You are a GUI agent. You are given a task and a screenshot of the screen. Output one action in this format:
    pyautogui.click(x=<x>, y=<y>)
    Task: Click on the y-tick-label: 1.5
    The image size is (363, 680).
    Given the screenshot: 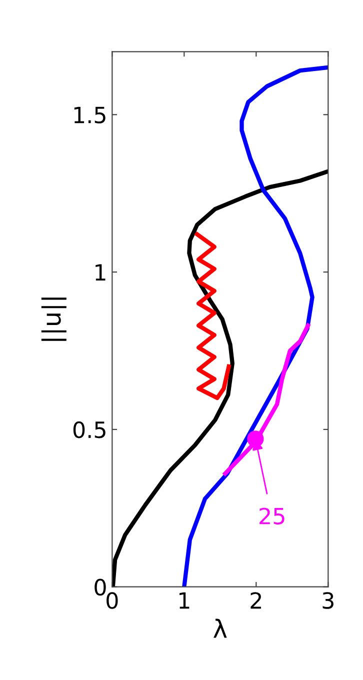 What is the action you would take?
    pyautogui.click(x=90, y=115)
    